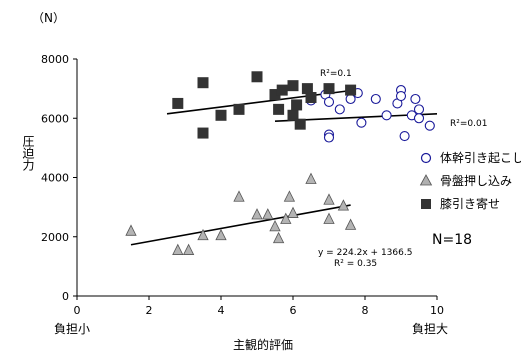  I want to click on y-tick-label: 0, so click(65, 296).